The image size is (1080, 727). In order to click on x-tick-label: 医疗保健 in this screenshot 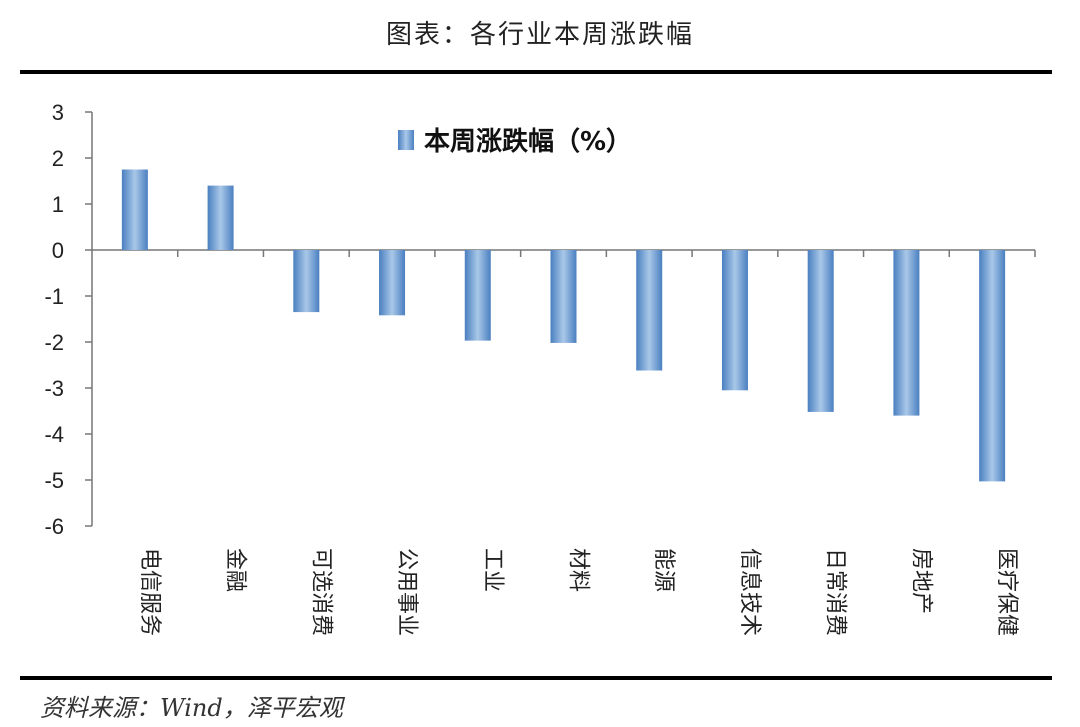, I will do `click(1006, 592)`.